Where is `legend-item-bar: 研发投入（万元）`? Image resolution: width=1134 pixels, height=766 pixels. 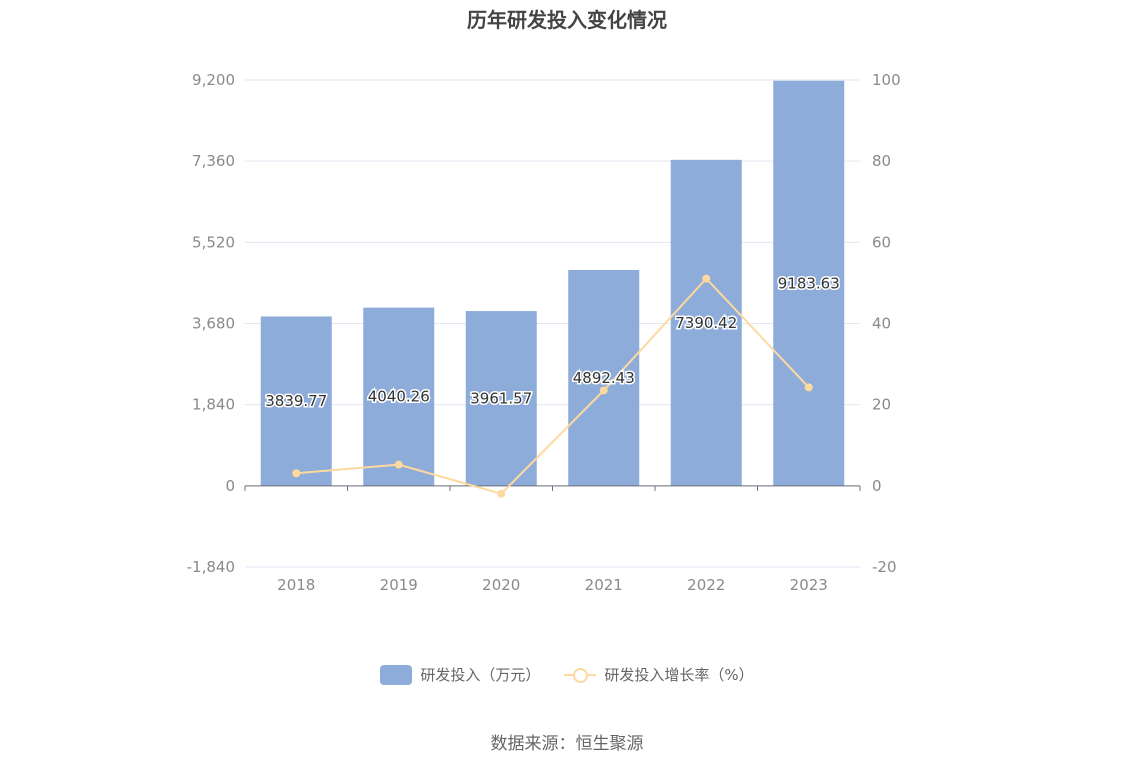 legend-item-bar: 研发投入（万元） is located at coordinates (460, 674).